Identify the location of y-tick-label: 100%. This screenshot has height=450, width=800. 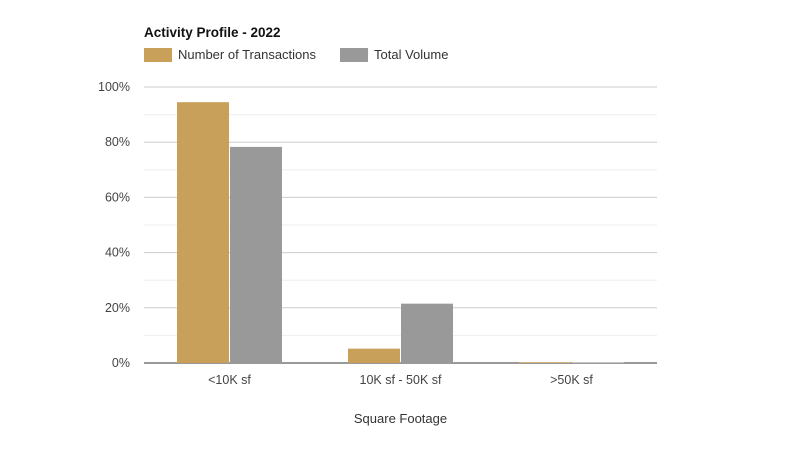
(114, 87).